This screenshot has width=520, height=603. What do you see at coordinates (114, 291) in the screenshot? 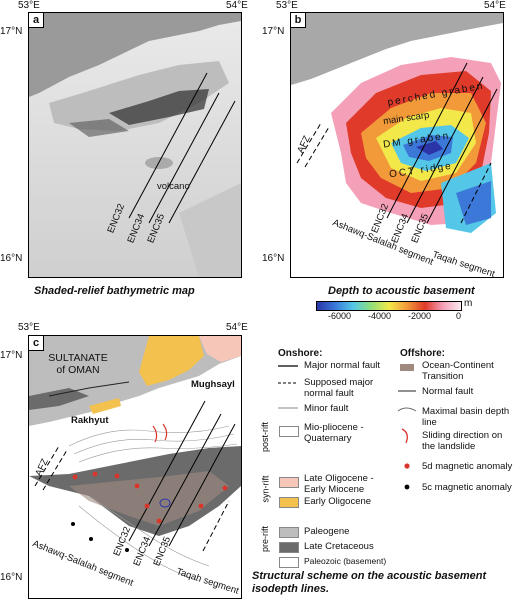
I see `caption-a: Shaded-relief bathymetric map` at bounding box center [114, 291].